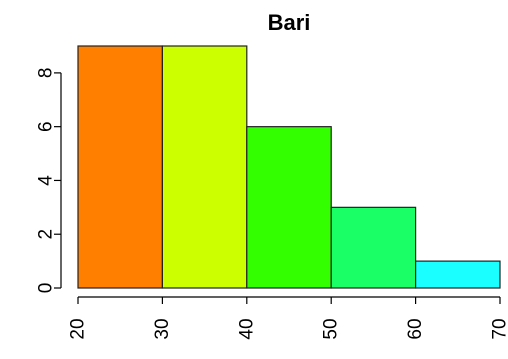  I want to click on y-axis: 0 2 4 6 8, so click(49, 181).